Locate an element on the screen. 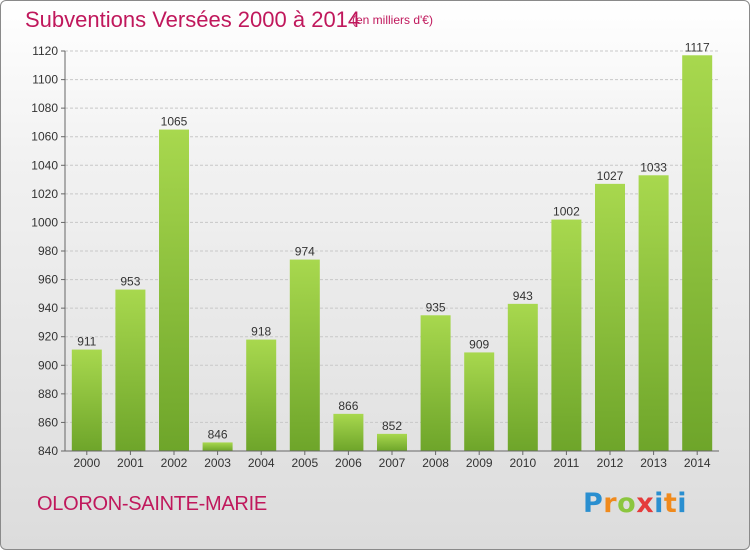  bar-value-label: 974 is located at coordinates (305, 252).